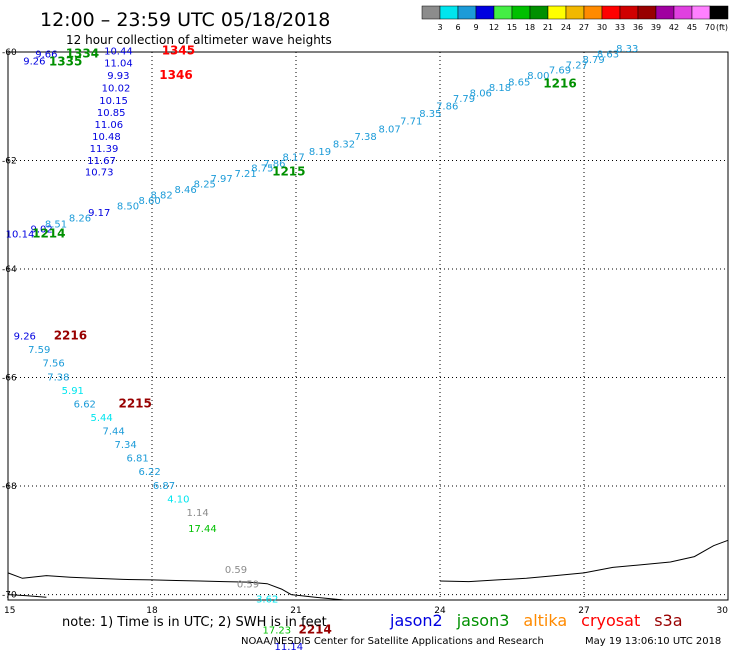 The height and width of the screenshot is (650, 740). Describe the element at coordinates (583, 611) in the screenshot. I see `x-tick-label: 27` at that location.